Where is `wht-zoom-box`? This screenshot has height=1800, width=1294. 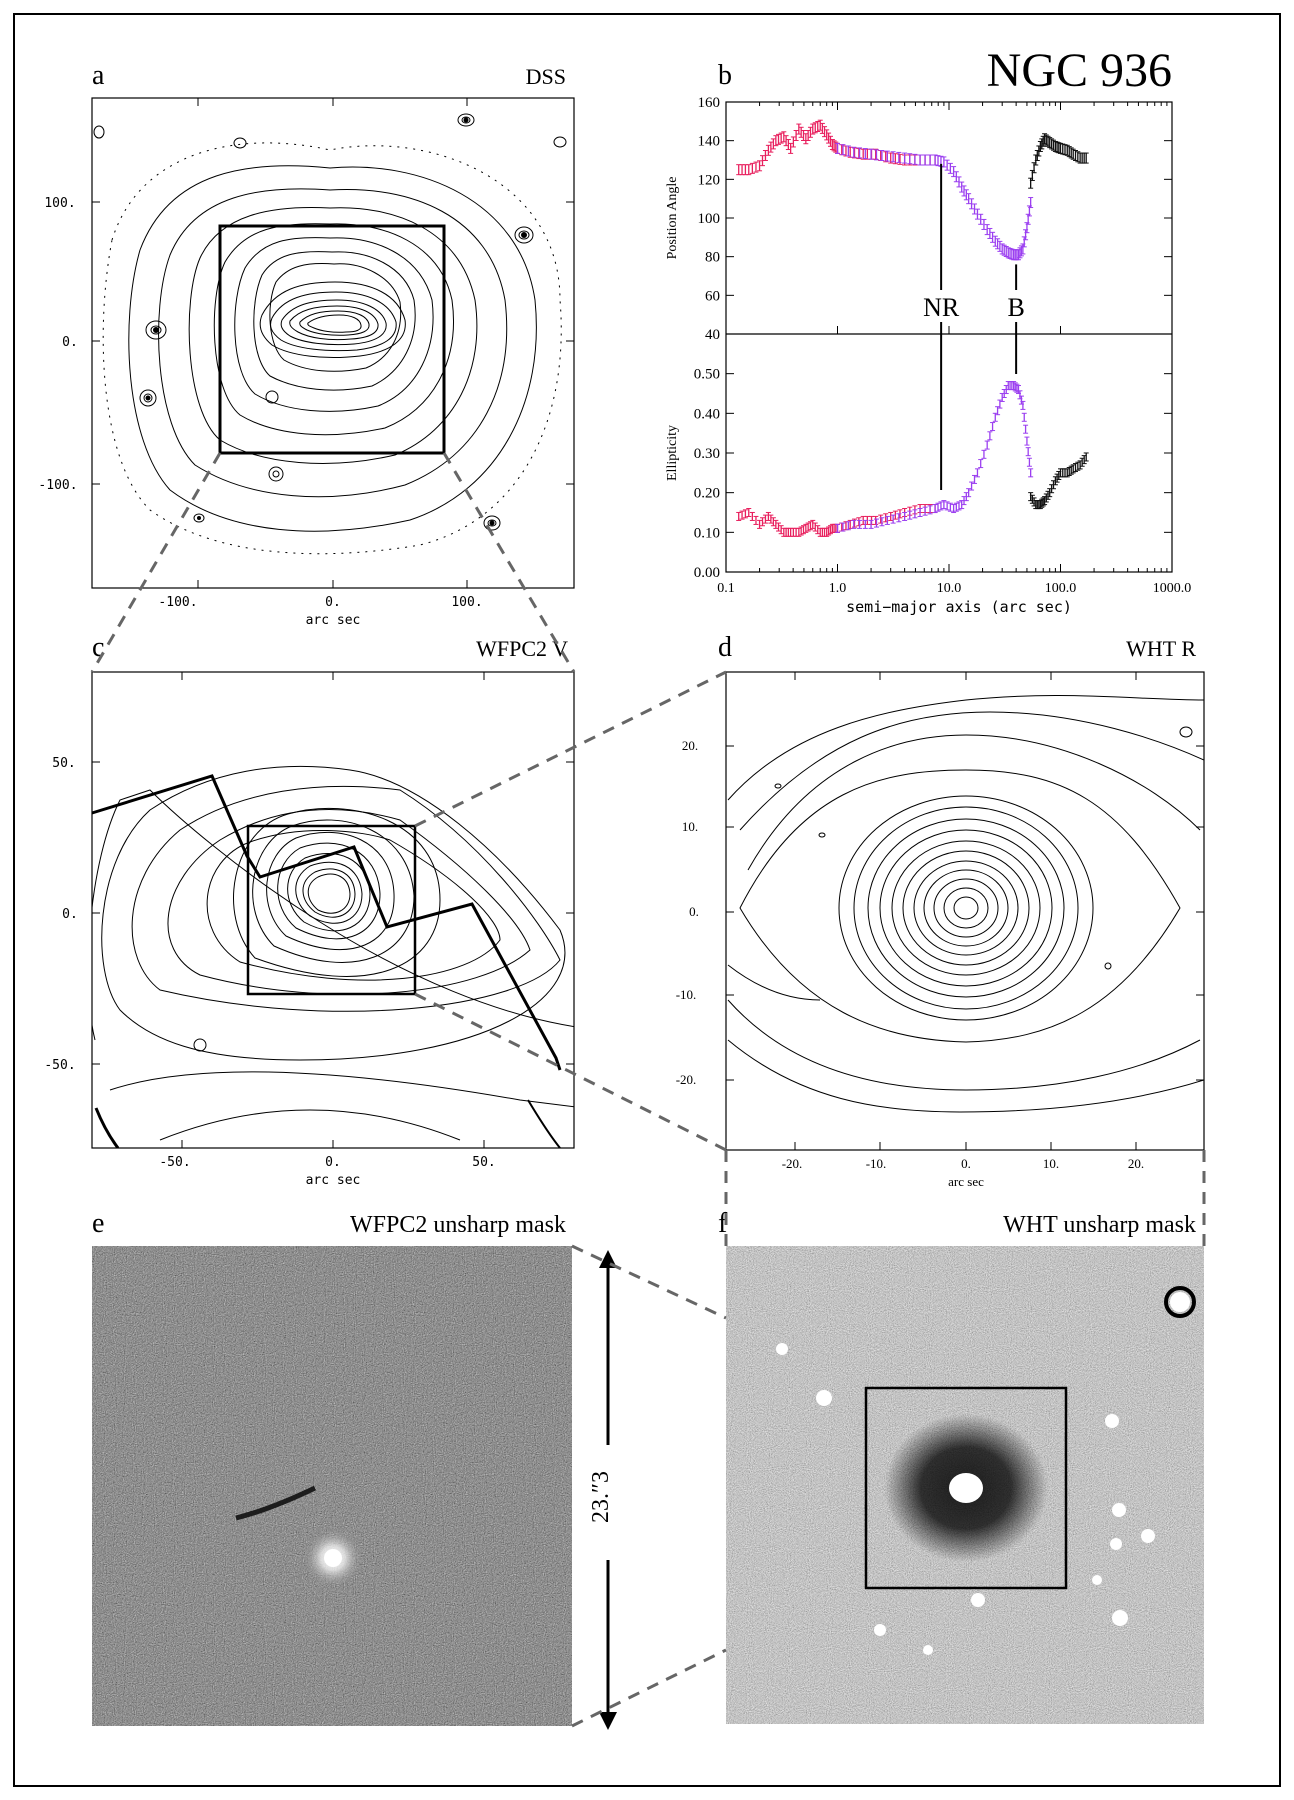 wht-zoom-box is located at coordinates (966, 1488).